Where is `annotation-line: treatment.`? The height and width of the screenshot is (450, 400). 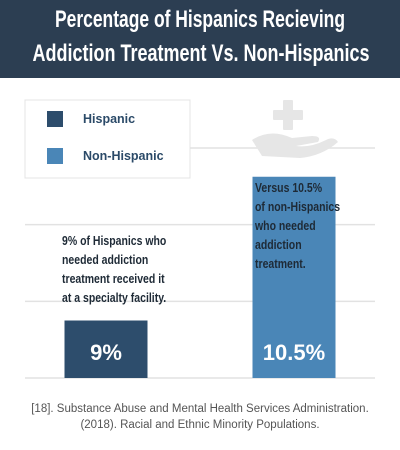
annotation-line: treatment. is located at coordinates (280, 264).